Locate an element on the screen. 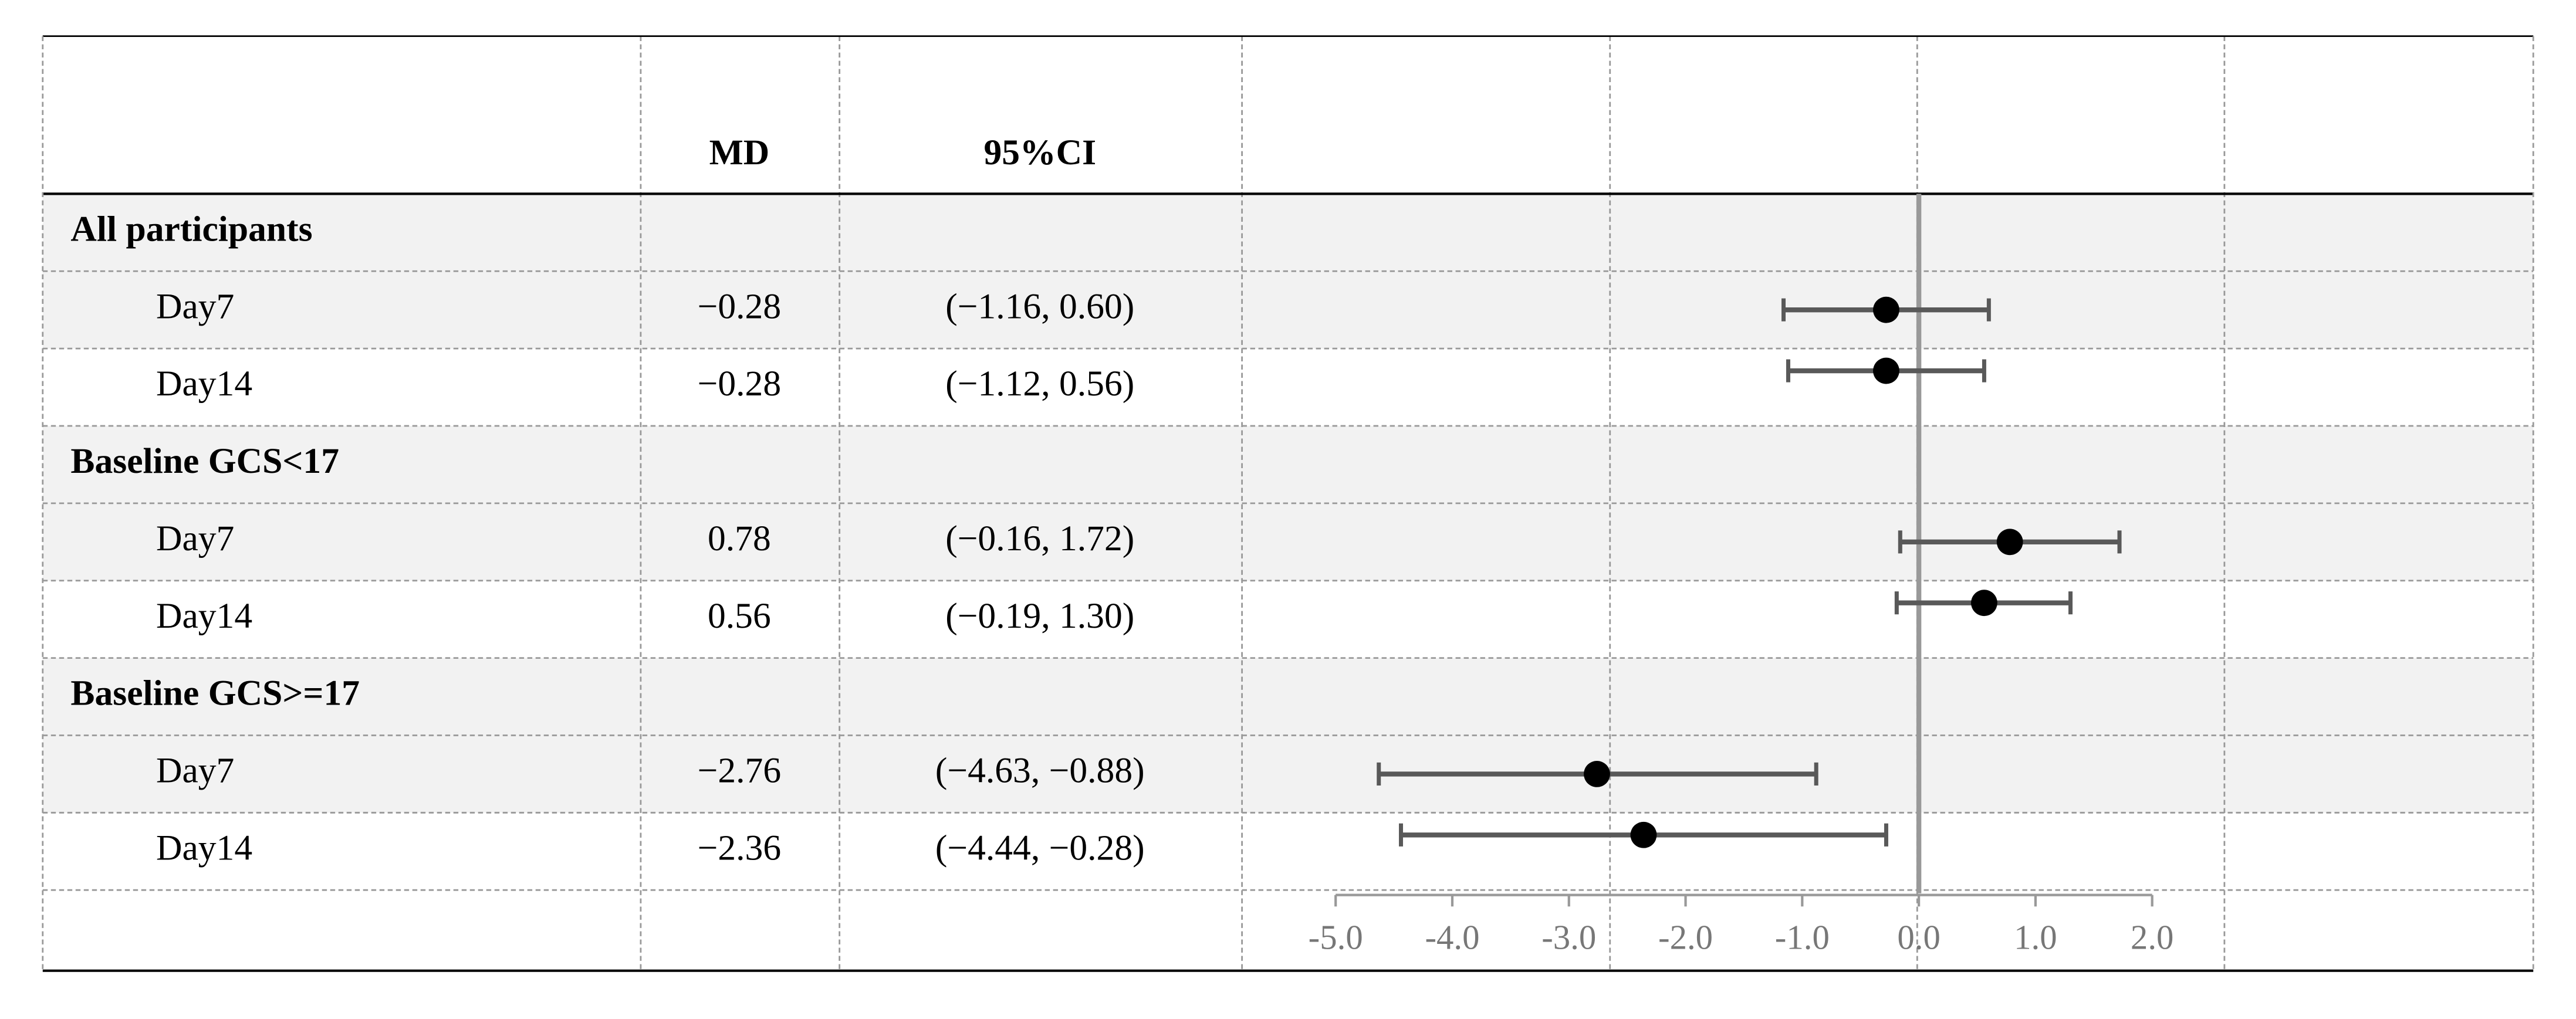  x-tick-label: -1.0 is located at coordinates (1802, 937).